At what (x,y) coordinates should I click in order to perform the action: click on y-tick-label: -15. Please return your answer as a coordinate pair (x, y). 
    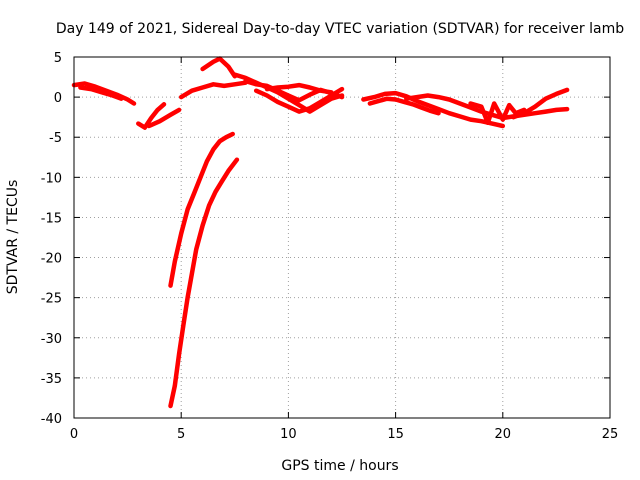
    Looking at the image, I should click on (51, 218).